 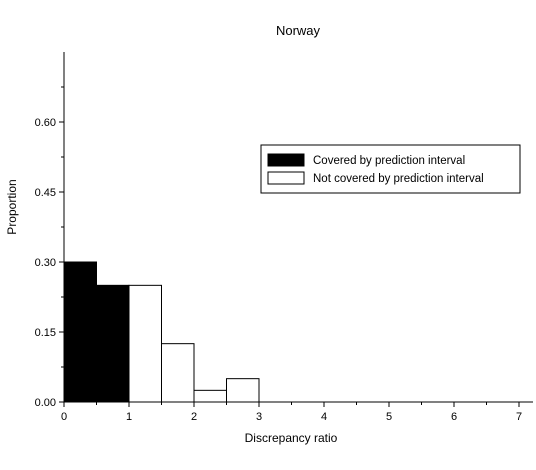 What do you see at coordinates (129, 417) in the screenshot?
I see `x-tick-label-1: 1` at bounding box center [129, 417].